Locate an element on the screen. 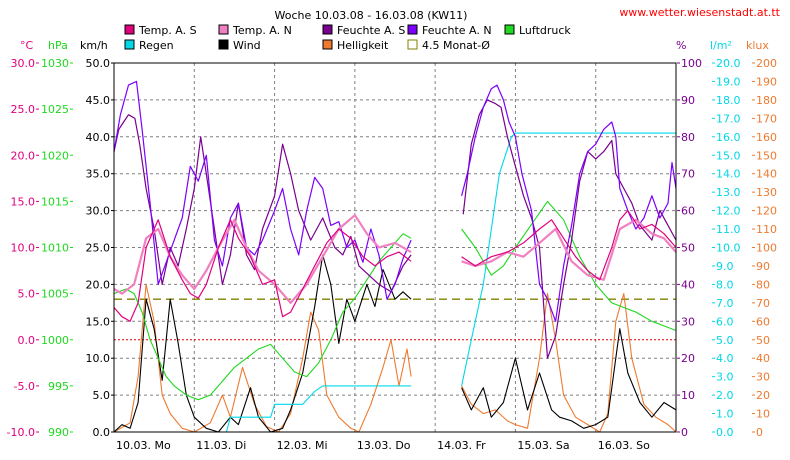  rain-tick-label: 19.0 is located at coordinates (728, 81).